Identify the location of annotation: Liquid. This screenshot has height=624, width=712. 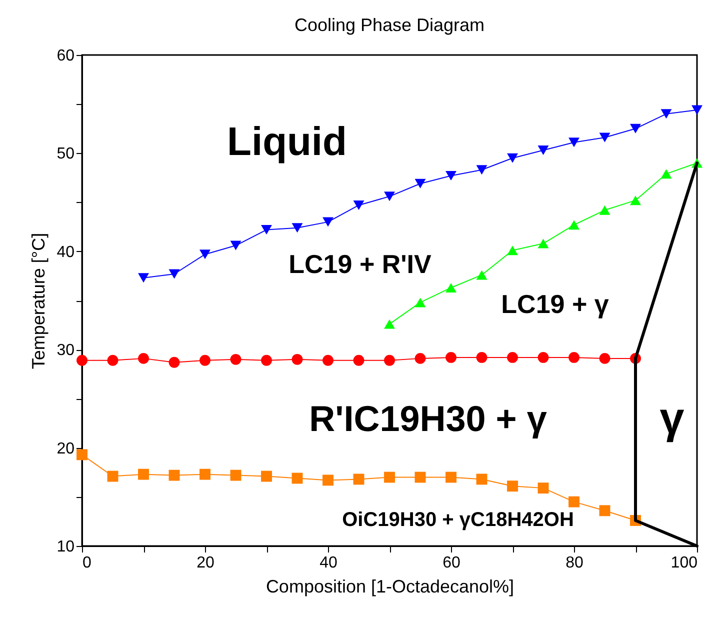
(287, 142).